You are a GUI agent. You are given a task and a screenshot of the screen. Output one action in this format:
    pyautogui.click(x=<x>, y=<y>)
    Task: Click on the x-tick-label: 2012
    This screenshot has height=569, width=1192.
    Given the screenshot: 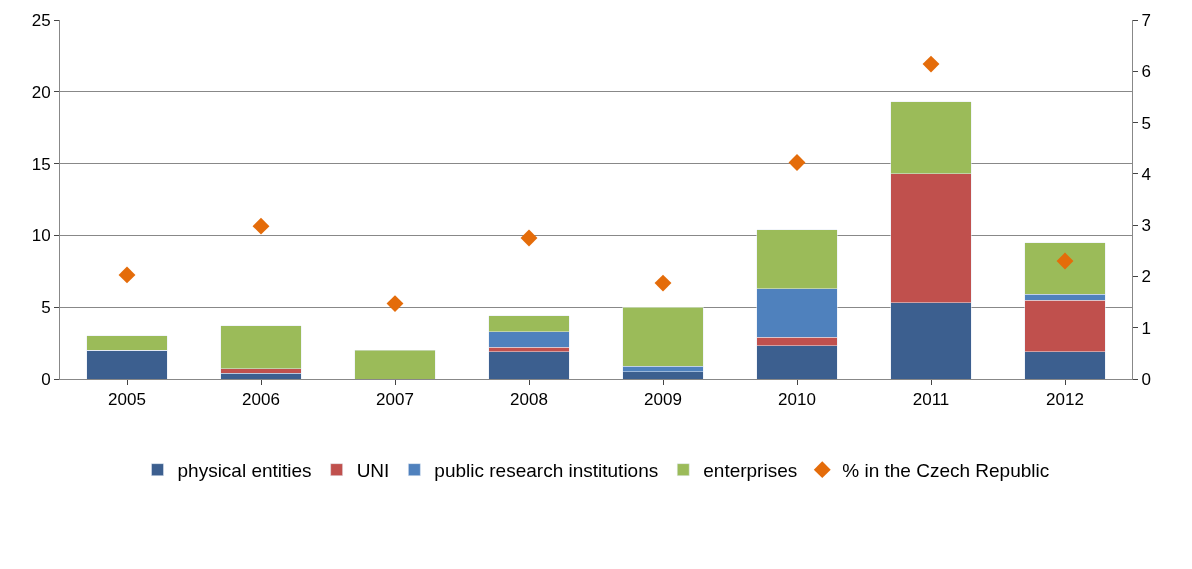 What is the action you would take?
    pyautogui.click(x=1065, y=400)
    